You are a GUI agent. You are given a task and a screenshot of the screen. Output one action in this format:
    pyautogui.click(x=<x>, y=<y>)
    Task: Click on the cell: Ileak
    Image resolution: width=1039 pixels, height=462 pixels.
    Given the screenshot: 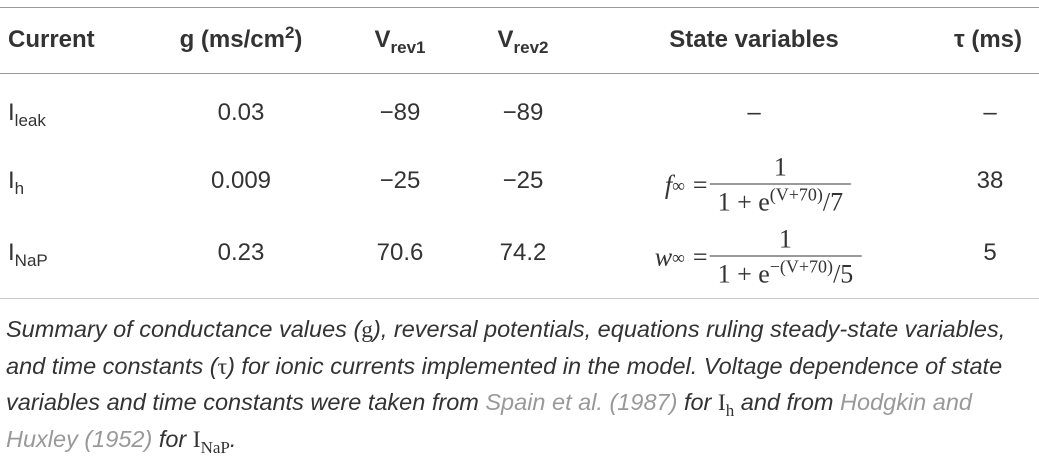 What is the action you would take?
    pyautogui.click(x=27, y=114)
    